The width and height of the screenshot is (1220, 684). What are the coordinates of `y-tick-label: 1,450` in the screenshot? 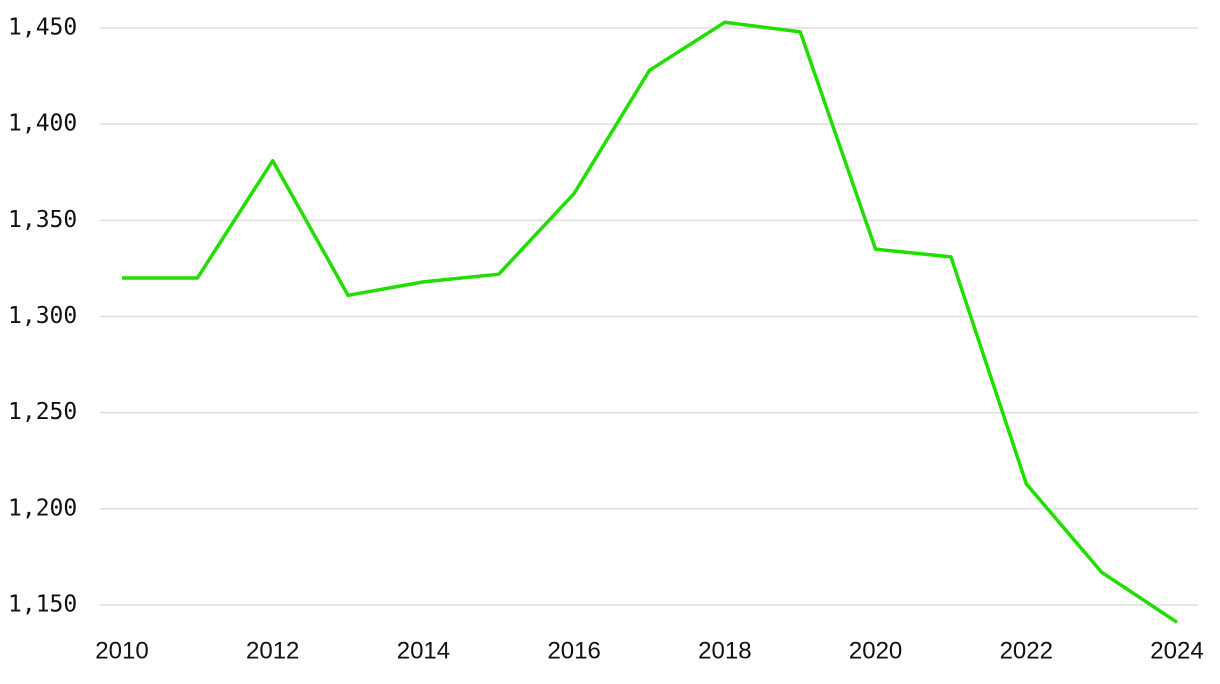 It's located at (42, 28).